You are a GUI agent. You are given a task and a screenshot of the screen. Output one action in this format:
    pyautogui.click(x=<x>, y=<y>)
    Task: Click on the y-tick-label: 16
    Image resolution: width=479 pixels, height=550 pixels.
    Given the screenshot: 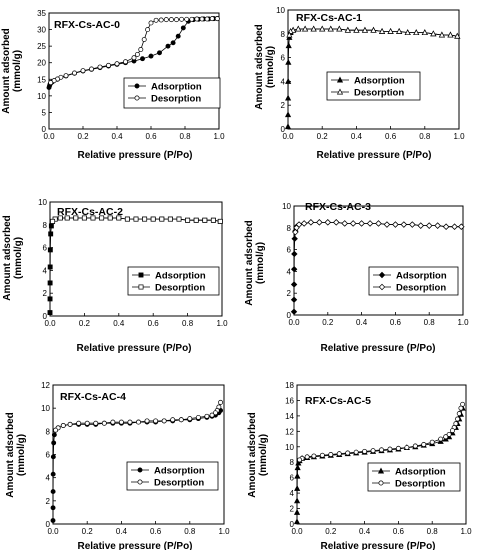 What is the action you would take?
    pyautogui.click(x=289, y=400)
    